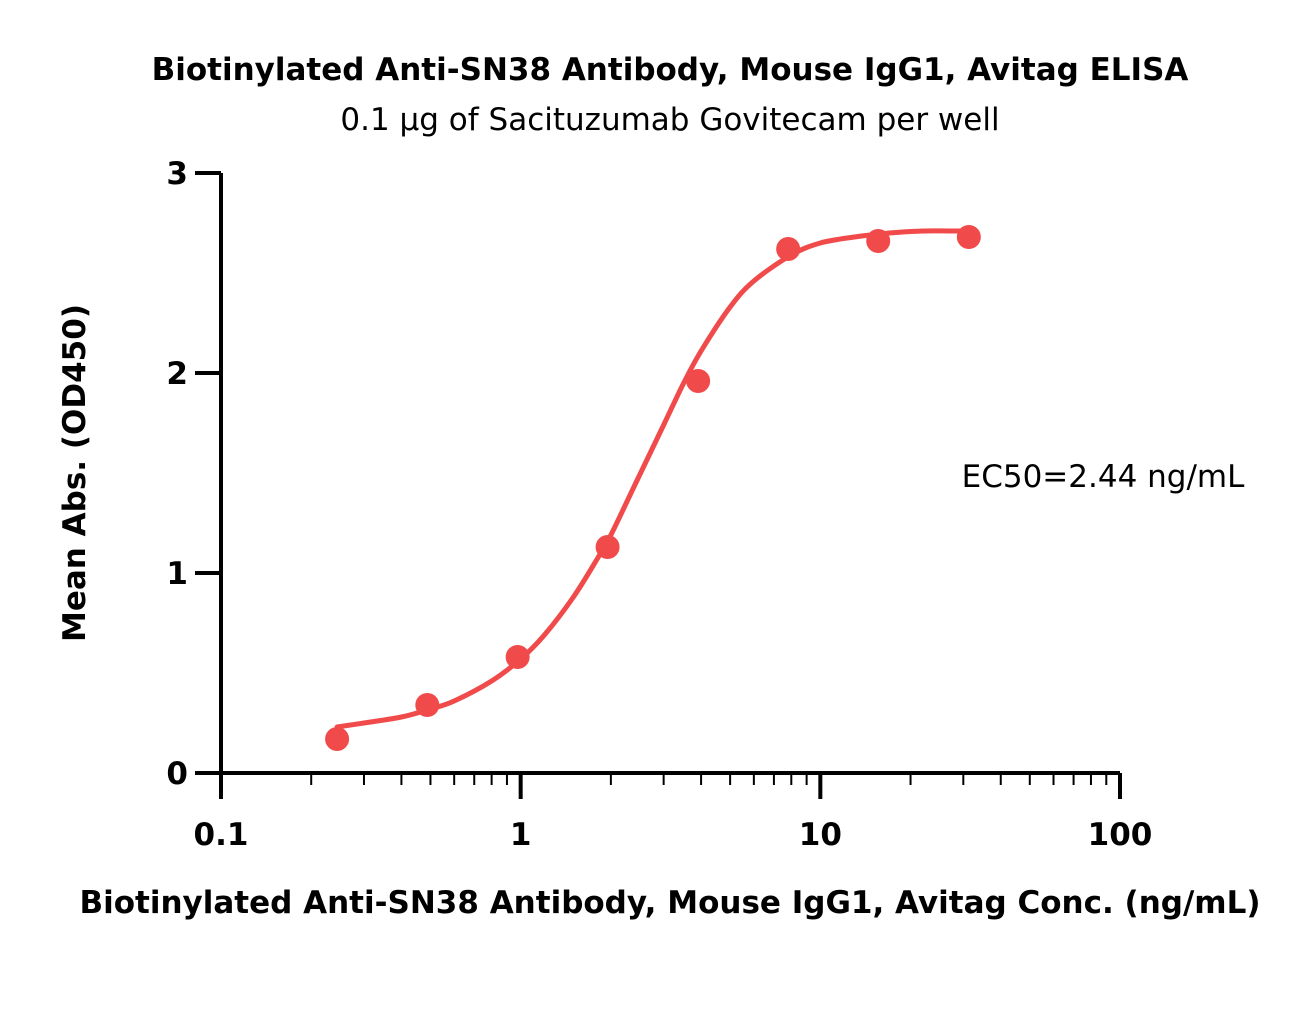  What do you see at coordinates (177, 574) in the screenshot?
I see `y-tick-label: 1` at bounding box center [177, 574].